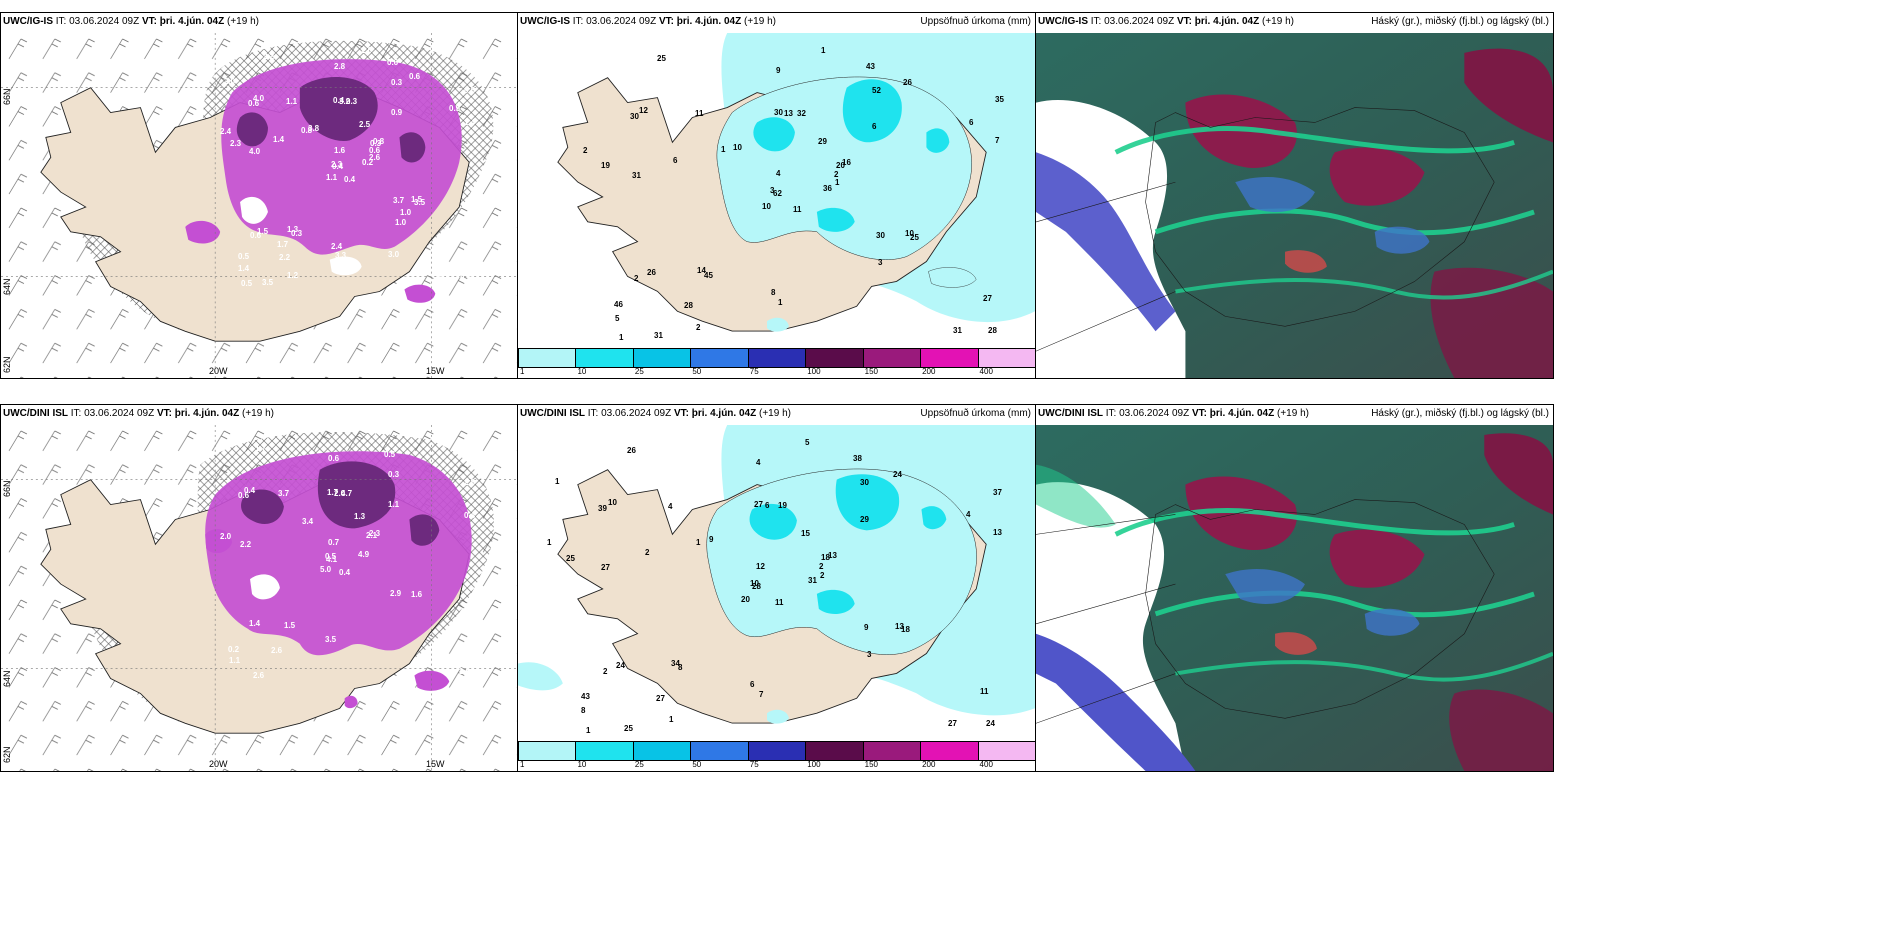  What do you see at coordinates (234, 649) in the screenshot?
I see `map-value-label: 0.2` at bounding box center [234, 649].